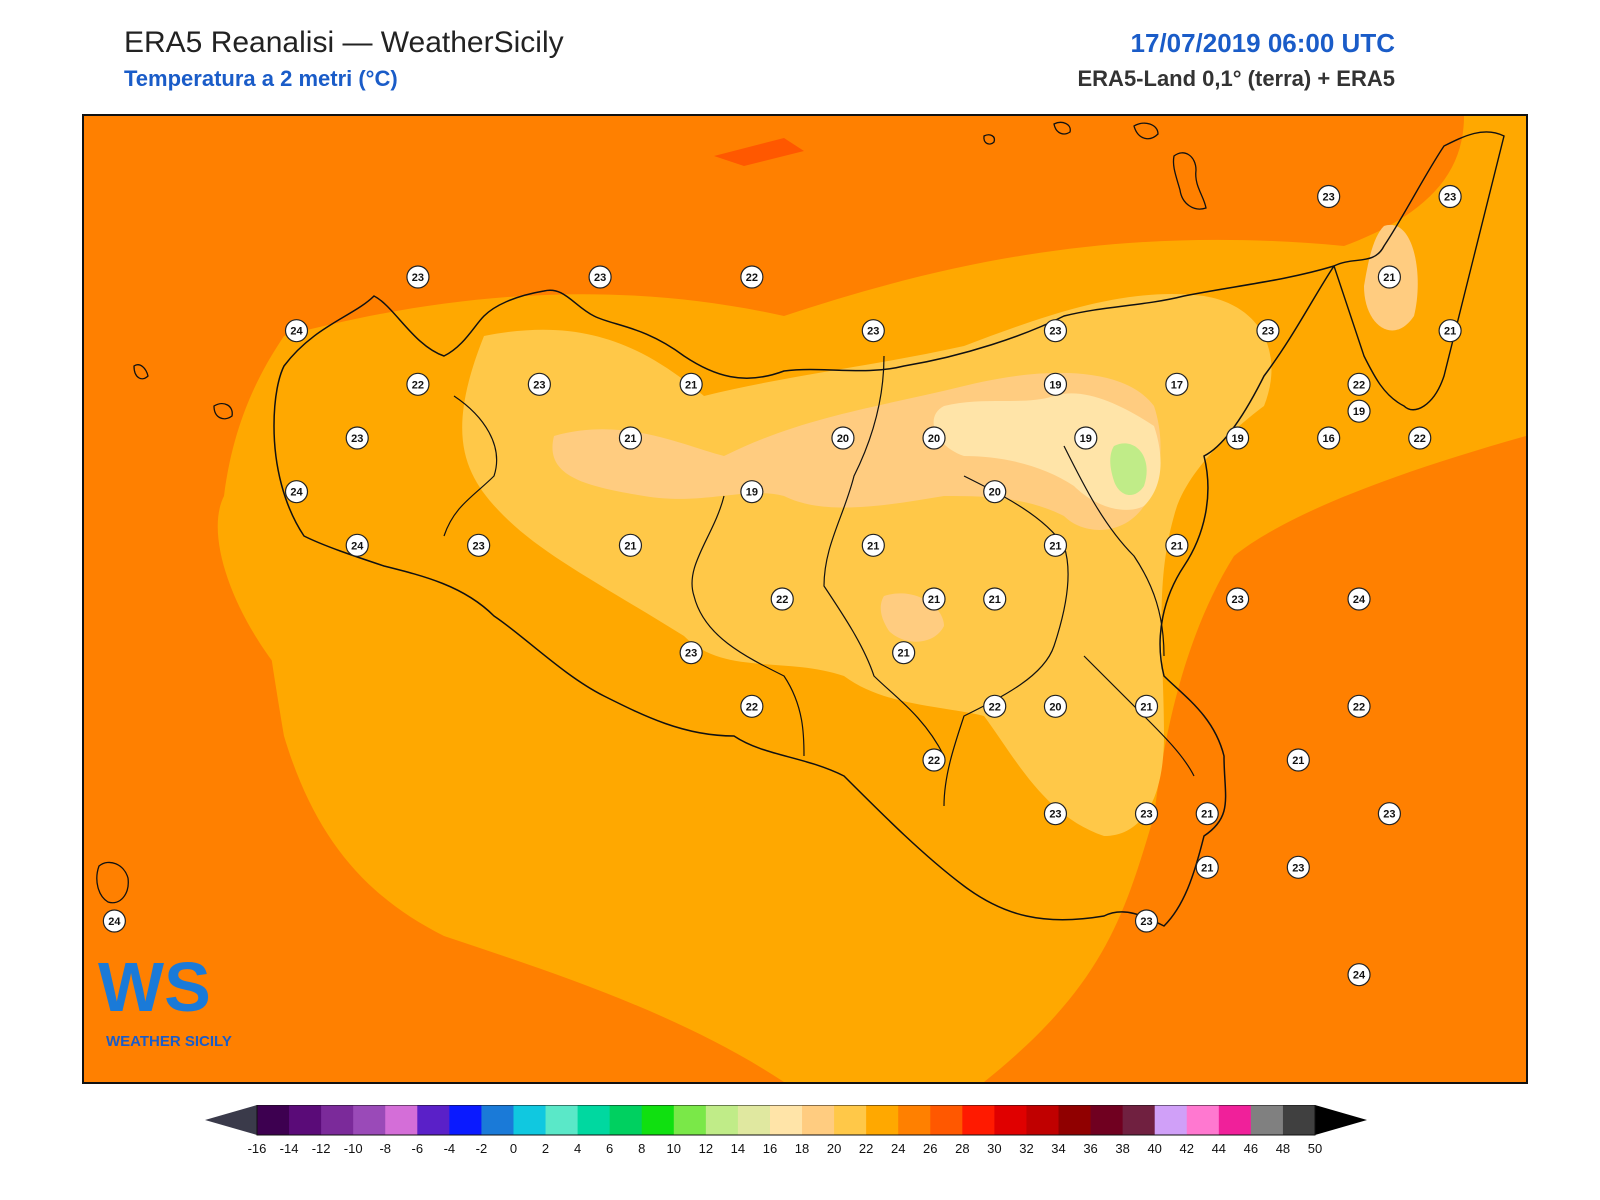 The height and width of the screenshot is (1200, 1600). I want to click on colorbar-tick-label: 46, so click(1251, 1148).